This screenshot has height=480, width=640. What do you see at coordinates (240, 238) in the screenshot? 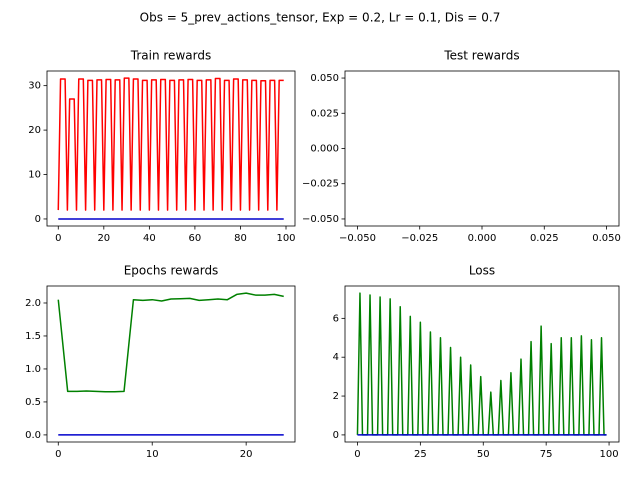
I see `x-tick-label: 80` at bounding box center [240, 238].